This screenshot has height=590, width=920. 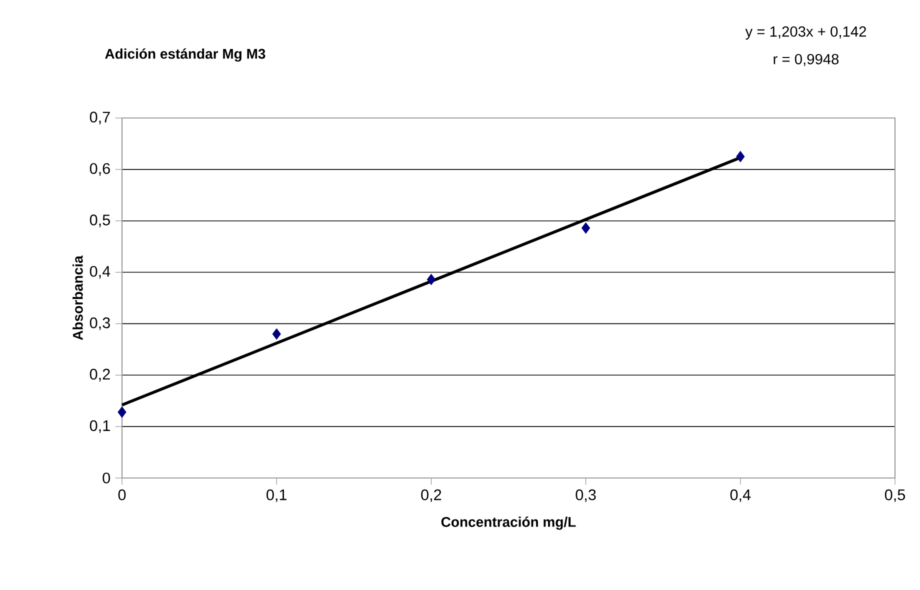 I want to click on y-tick-label: 0,6, so click(x=100, y=169).